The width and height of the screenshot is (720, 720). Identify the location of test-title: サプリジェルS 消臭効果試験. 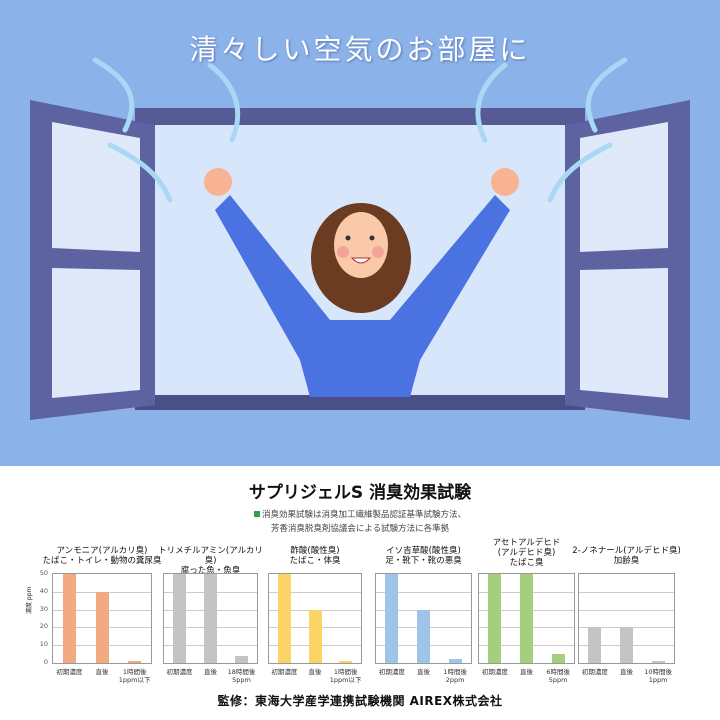
(360, 493).